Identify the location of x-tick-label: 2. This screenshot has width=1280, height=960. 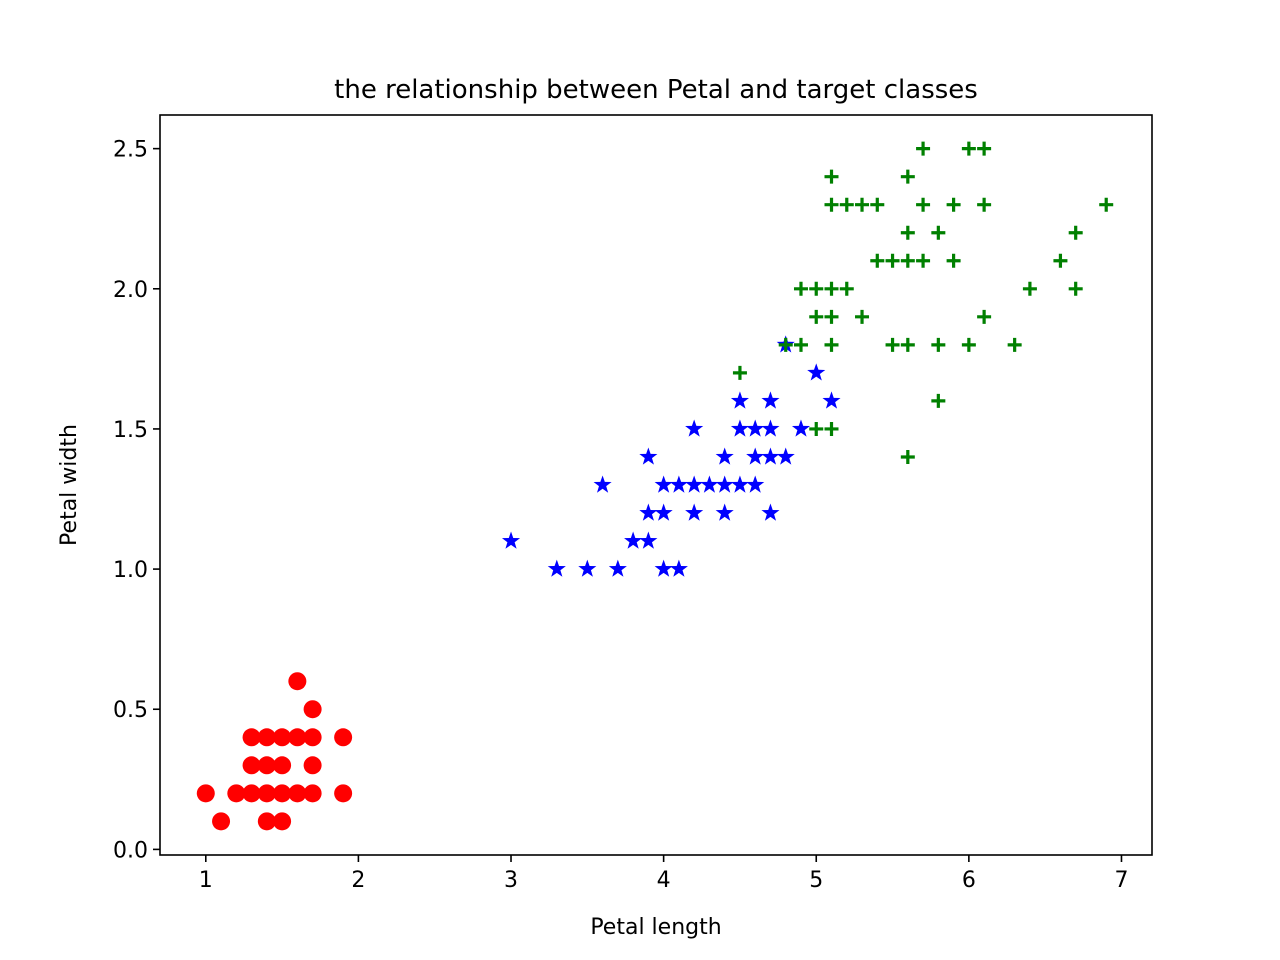
(358, 880).